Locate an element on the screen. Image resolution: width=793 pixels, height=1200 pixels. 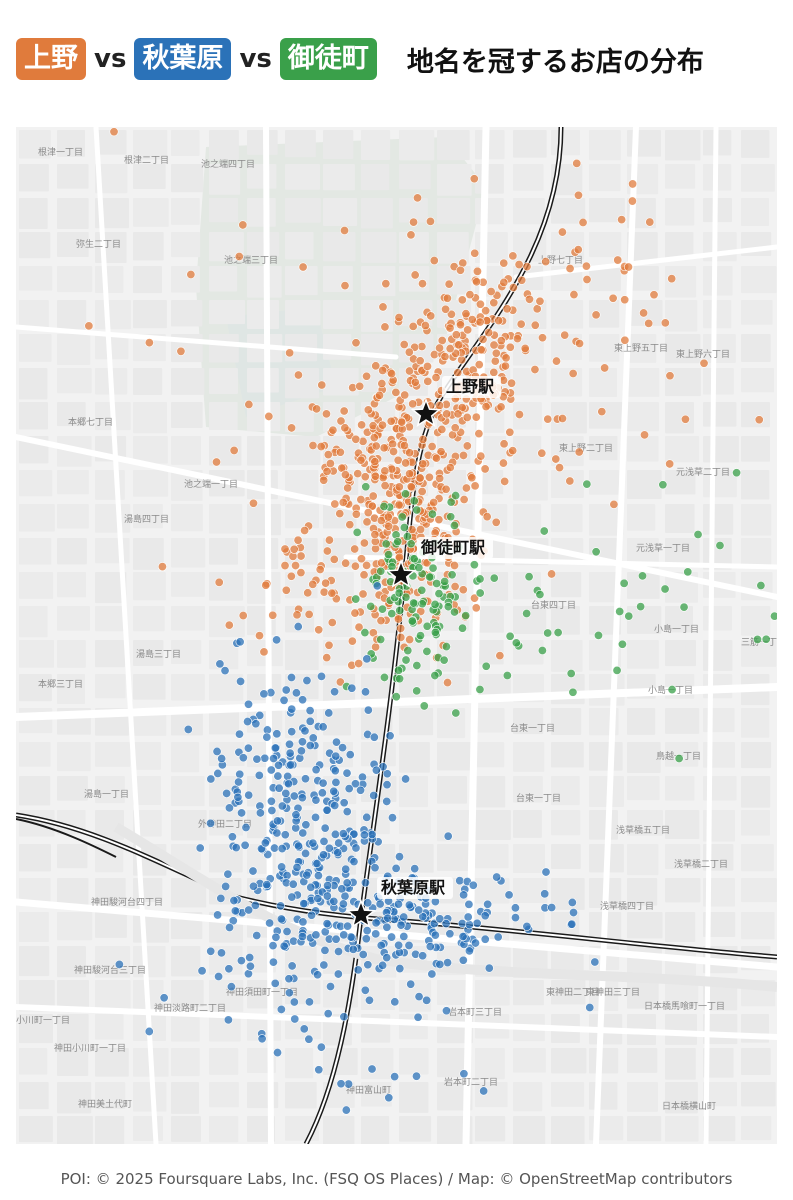
station-label: 御徒町駅 is located at coordinates (453, 547).